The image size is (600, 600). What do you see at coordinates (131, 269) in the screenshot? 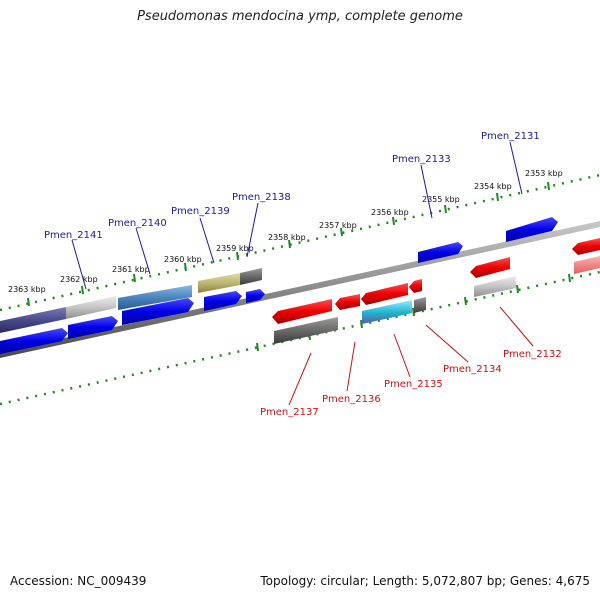
I see `scale-label: 2361 kbp` at bounding box center [131, 269].